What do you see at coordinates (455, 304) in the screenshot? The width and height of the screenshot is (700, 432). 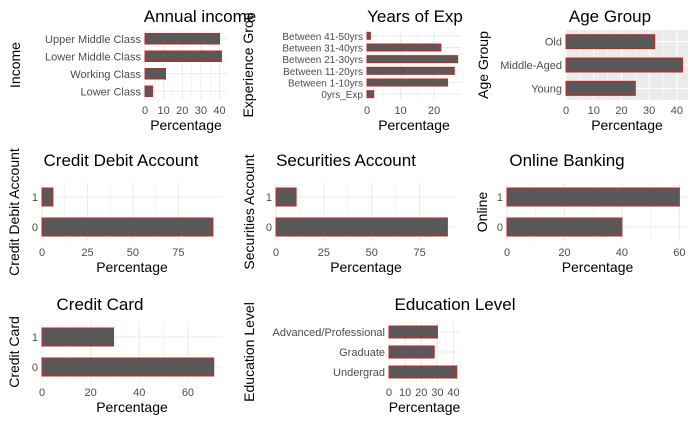 I see `chart-title: Education Level` at bounding box center [455, 304].